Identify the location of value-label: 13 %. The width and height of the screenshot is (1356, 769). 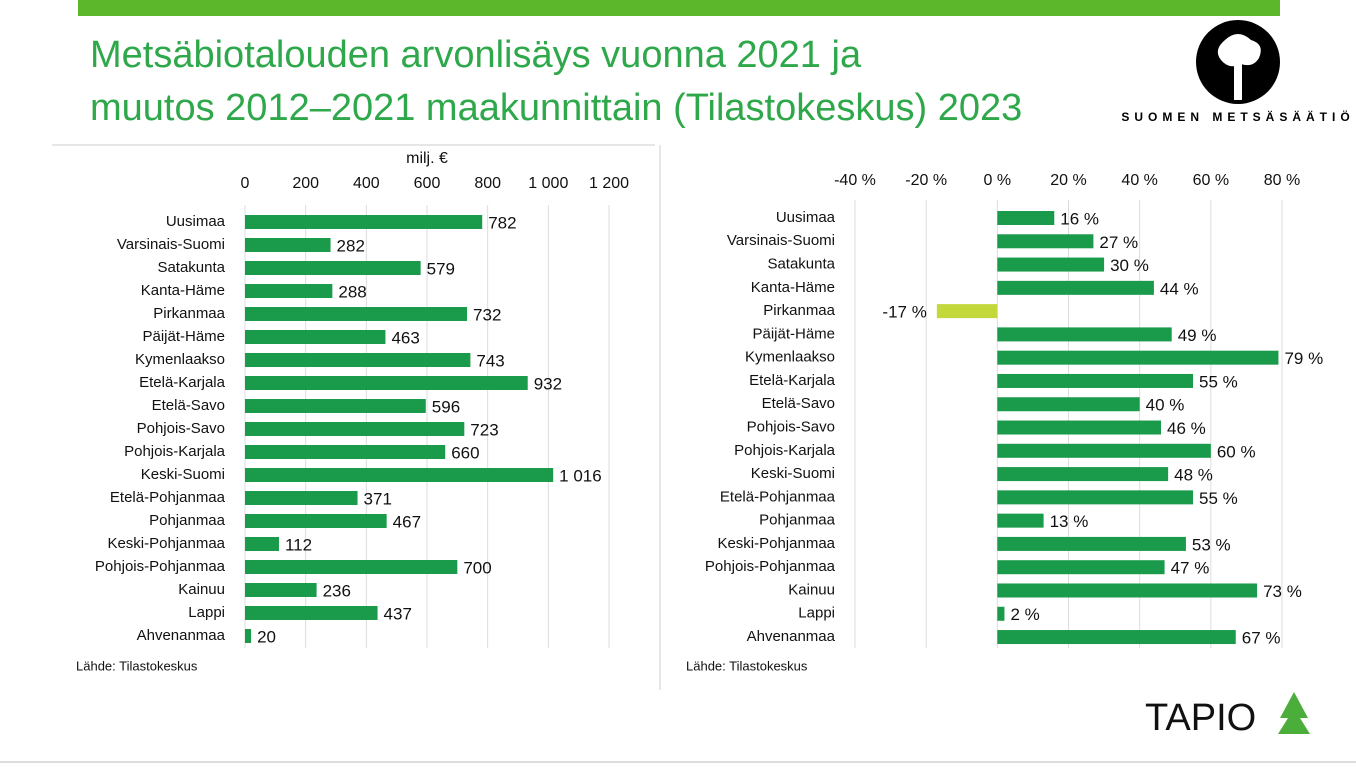
(1069, 521).